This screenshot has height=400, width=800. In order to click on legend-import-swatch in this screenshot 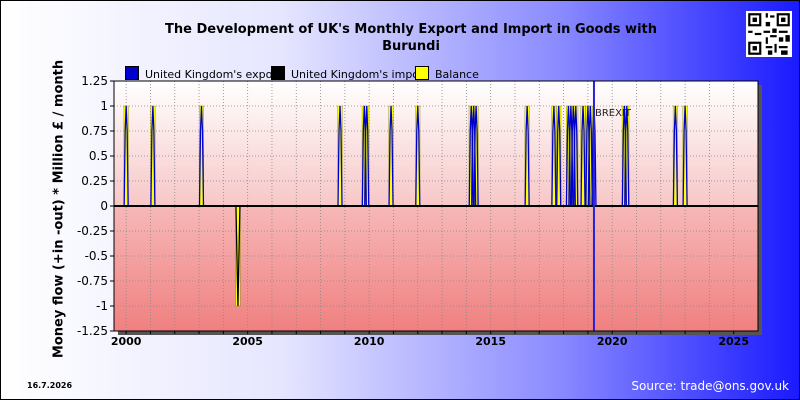, I will do `click(278, 73)`.